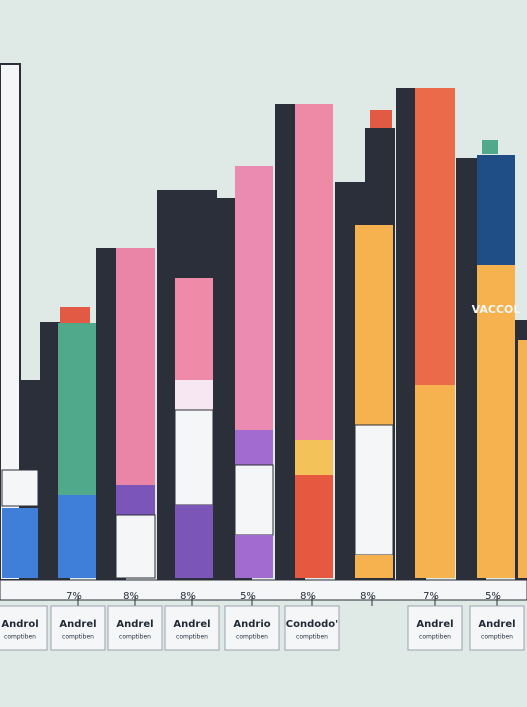 Image resolution: width=527 pixels, height=707 pixels. I want to click on axis-bar, so click(263, 590).